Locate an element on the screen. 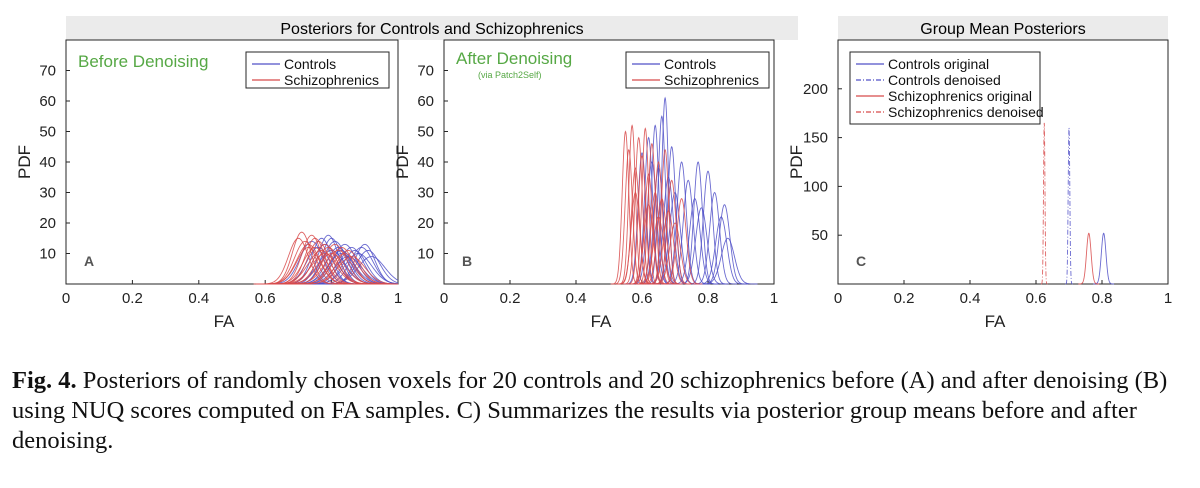 The height and width of the screenshot is (488, 1200). y-tick-label: 100 is located at coordinates (815, 186).